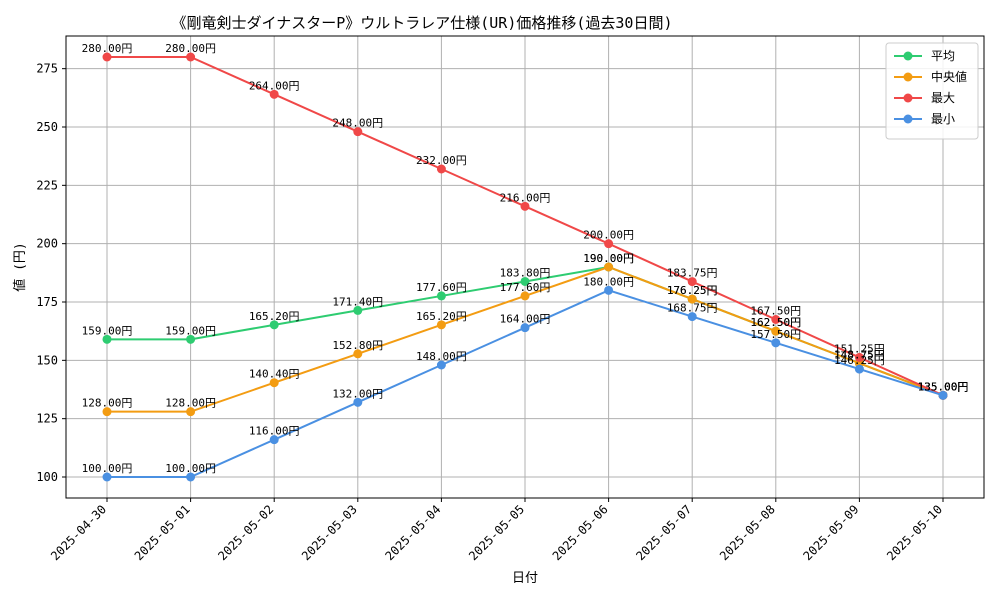 The width and height of the screenshot is (1000, 600). What do you see at coordinates (608, 281) in the screenshot?
I see `data-label: 180.00円` at bounding box center [608, 281].